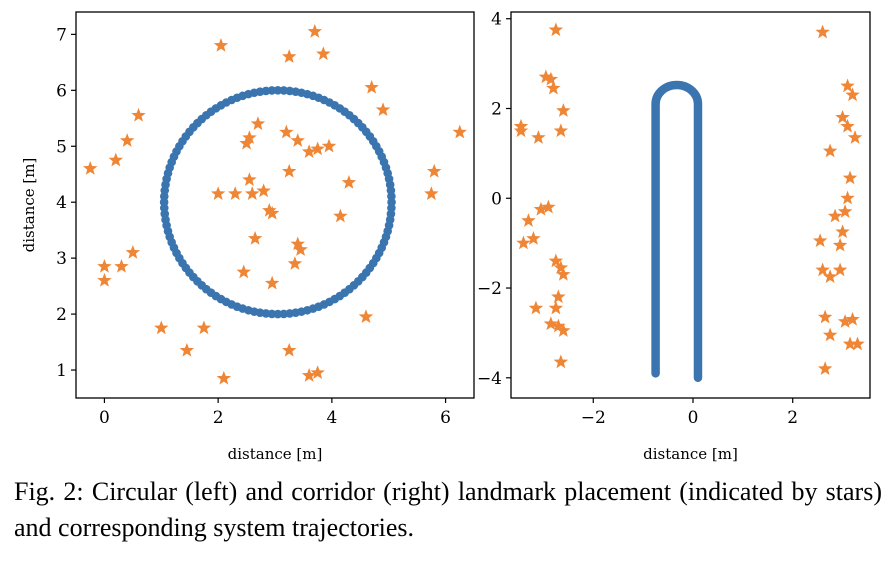  Describe the element at coordinates (61, 259) in the screenshot. I see `y-tick-label: 3` at that location.